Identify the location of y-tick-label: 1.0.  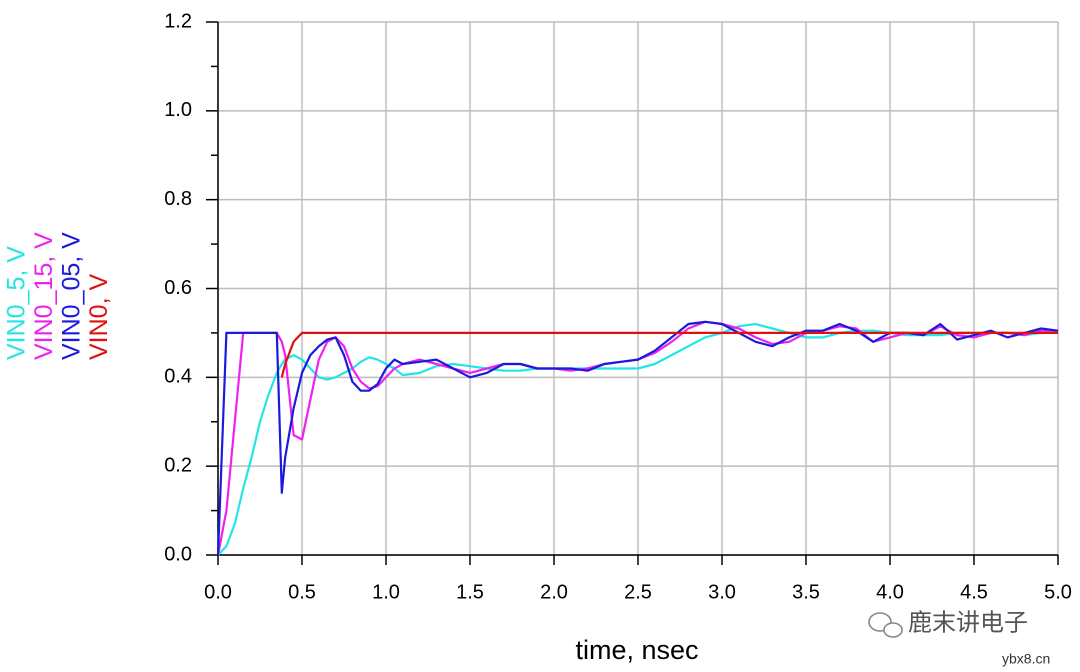
(178, 110).